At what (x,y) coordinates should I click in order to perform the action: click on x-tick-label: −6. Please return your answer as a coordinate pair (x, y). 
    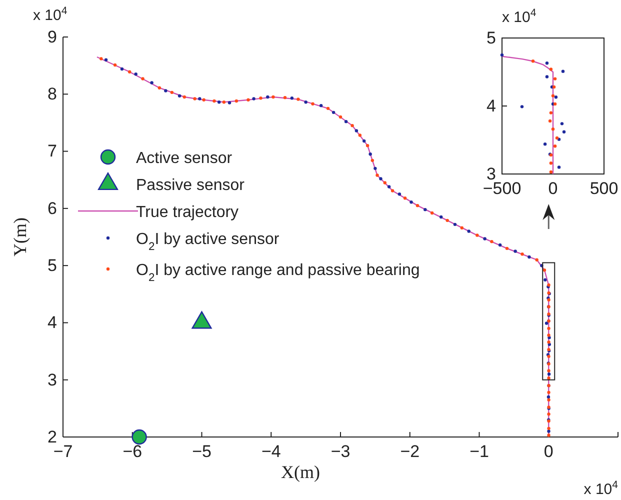
    Looking at the image, I should click on (132, 452).